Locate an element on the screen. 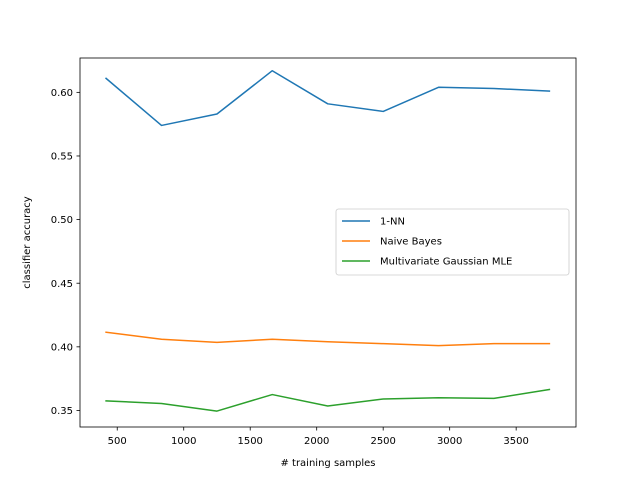  x-tick-label: 3500 is located at coordinates (515, 441).